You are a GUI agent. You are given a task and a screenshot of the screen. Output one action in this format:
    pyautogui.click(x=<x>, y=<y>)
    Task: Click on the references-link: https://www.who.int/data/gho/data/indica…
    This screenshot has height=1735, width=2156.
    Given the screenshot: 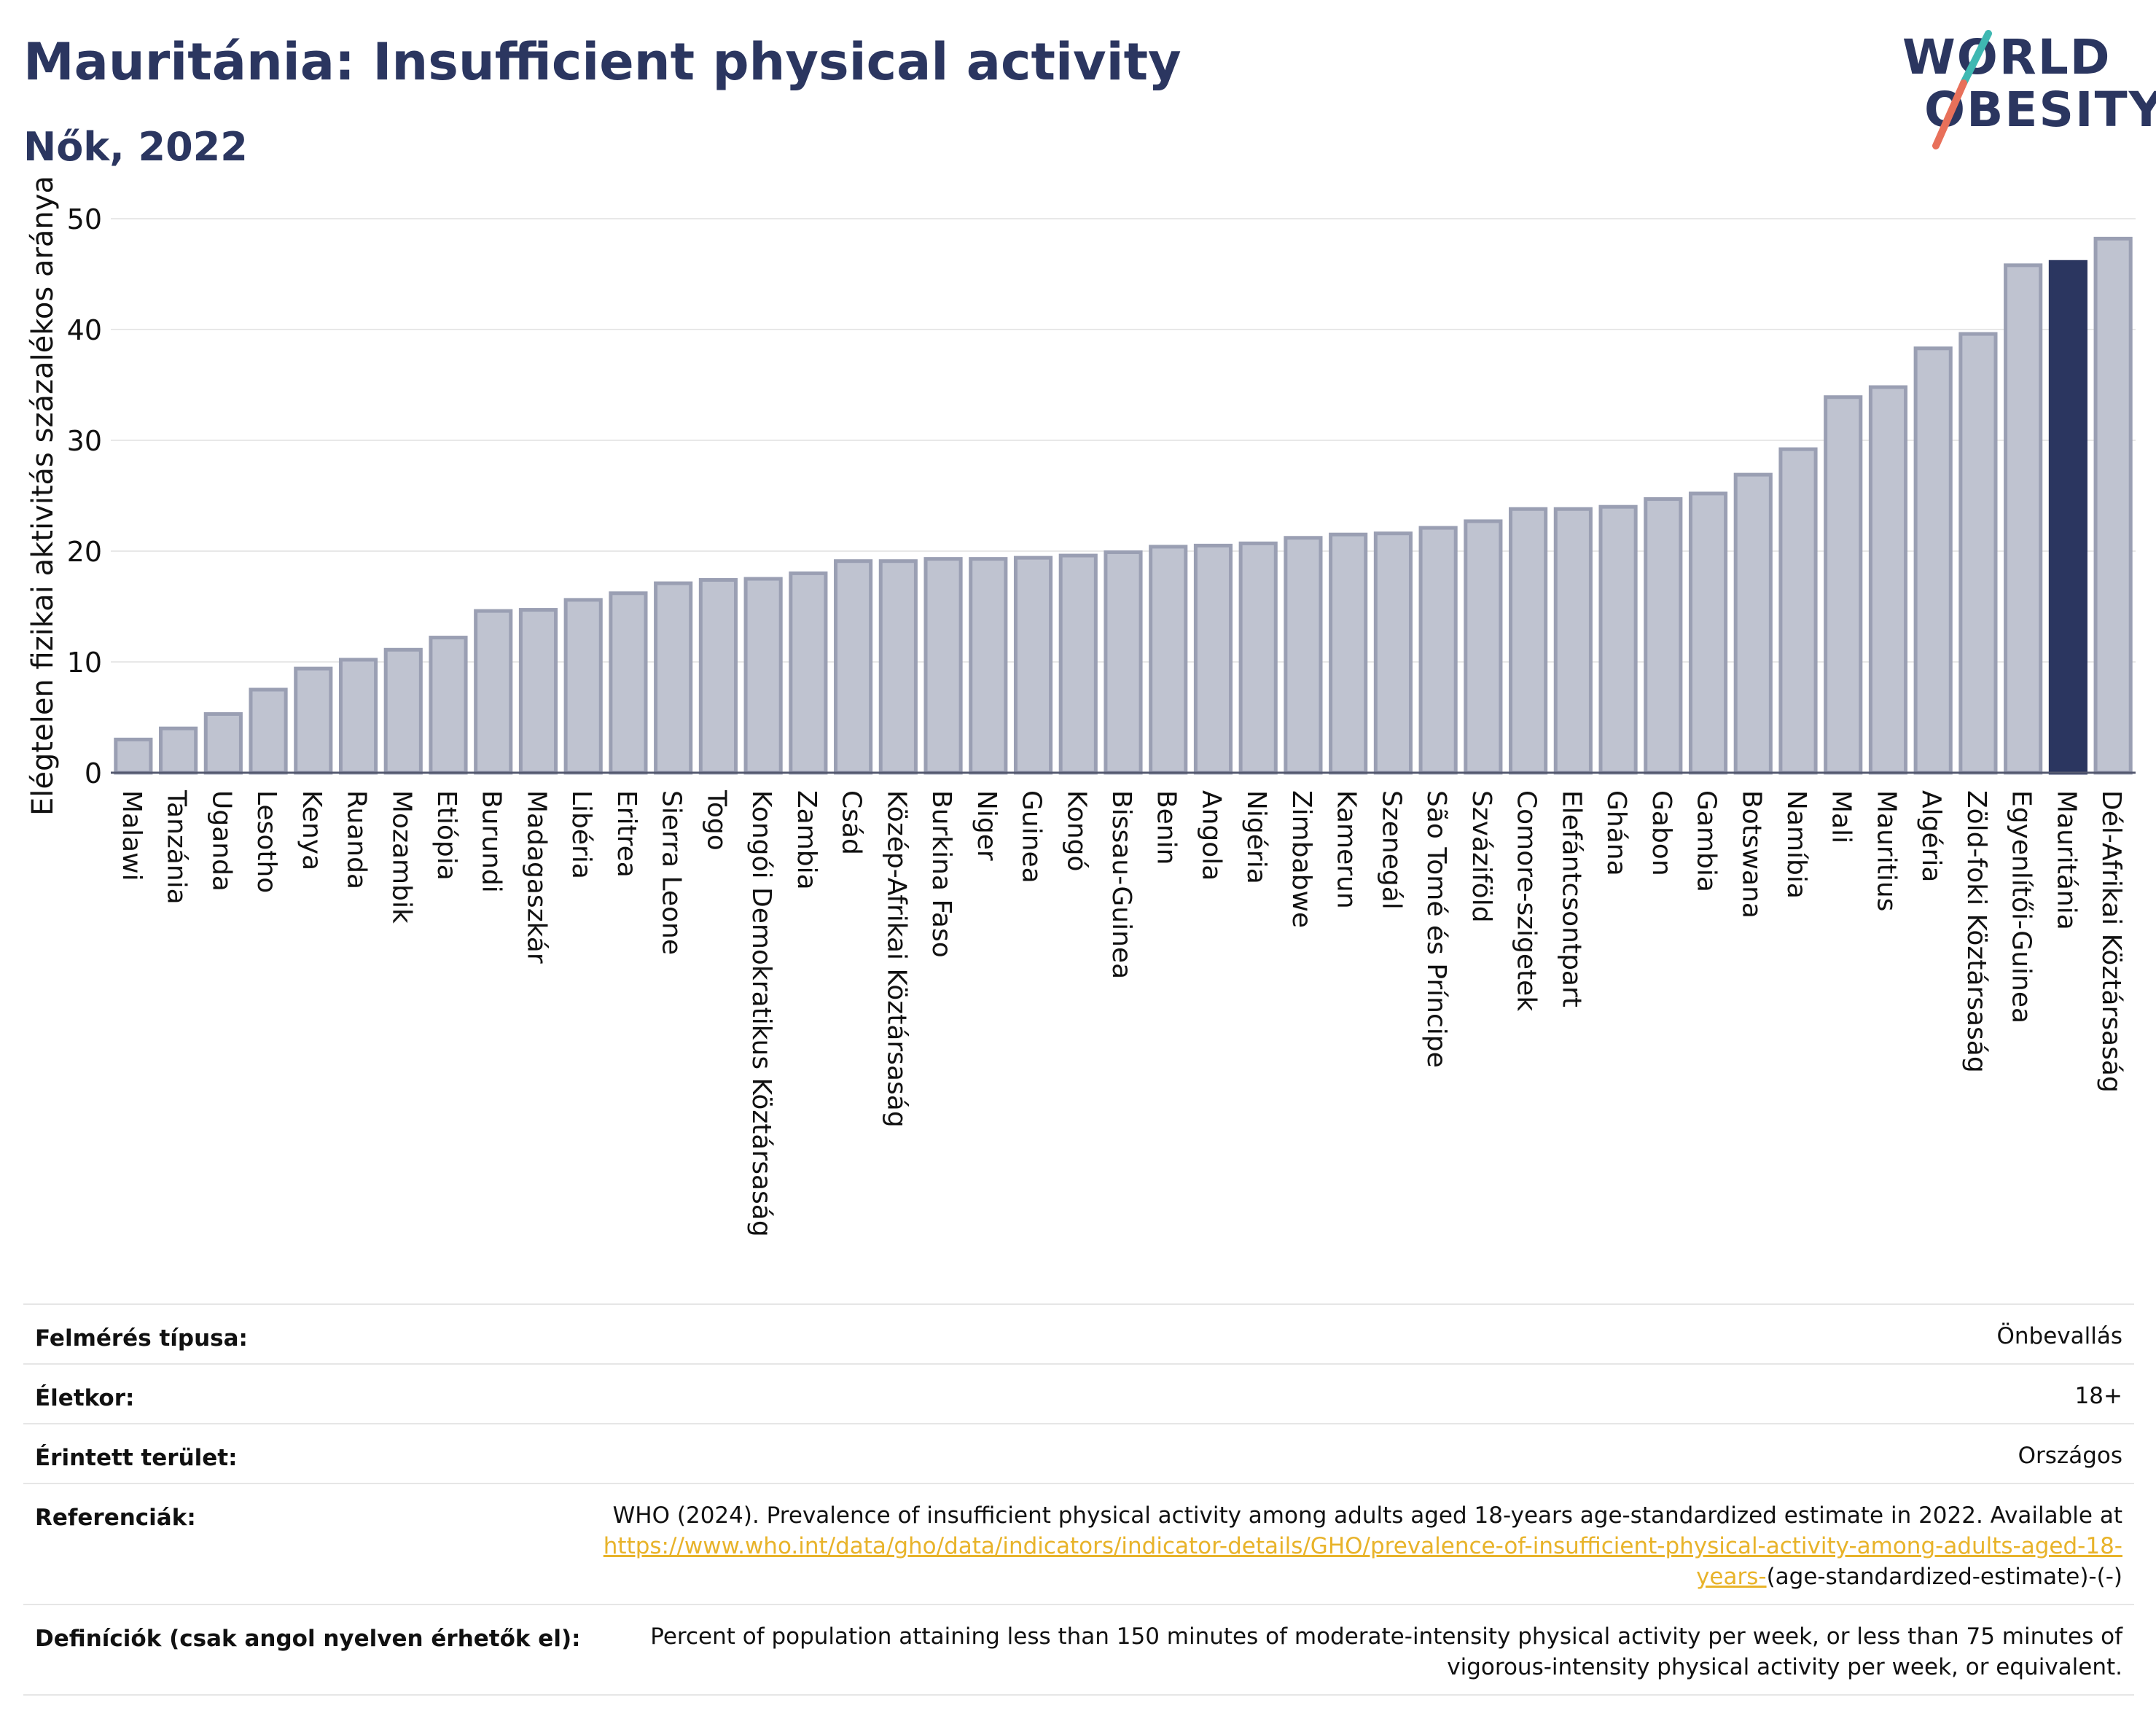 What is the action you would take?
    pyautogui.click(x=1362, y=1561)
    